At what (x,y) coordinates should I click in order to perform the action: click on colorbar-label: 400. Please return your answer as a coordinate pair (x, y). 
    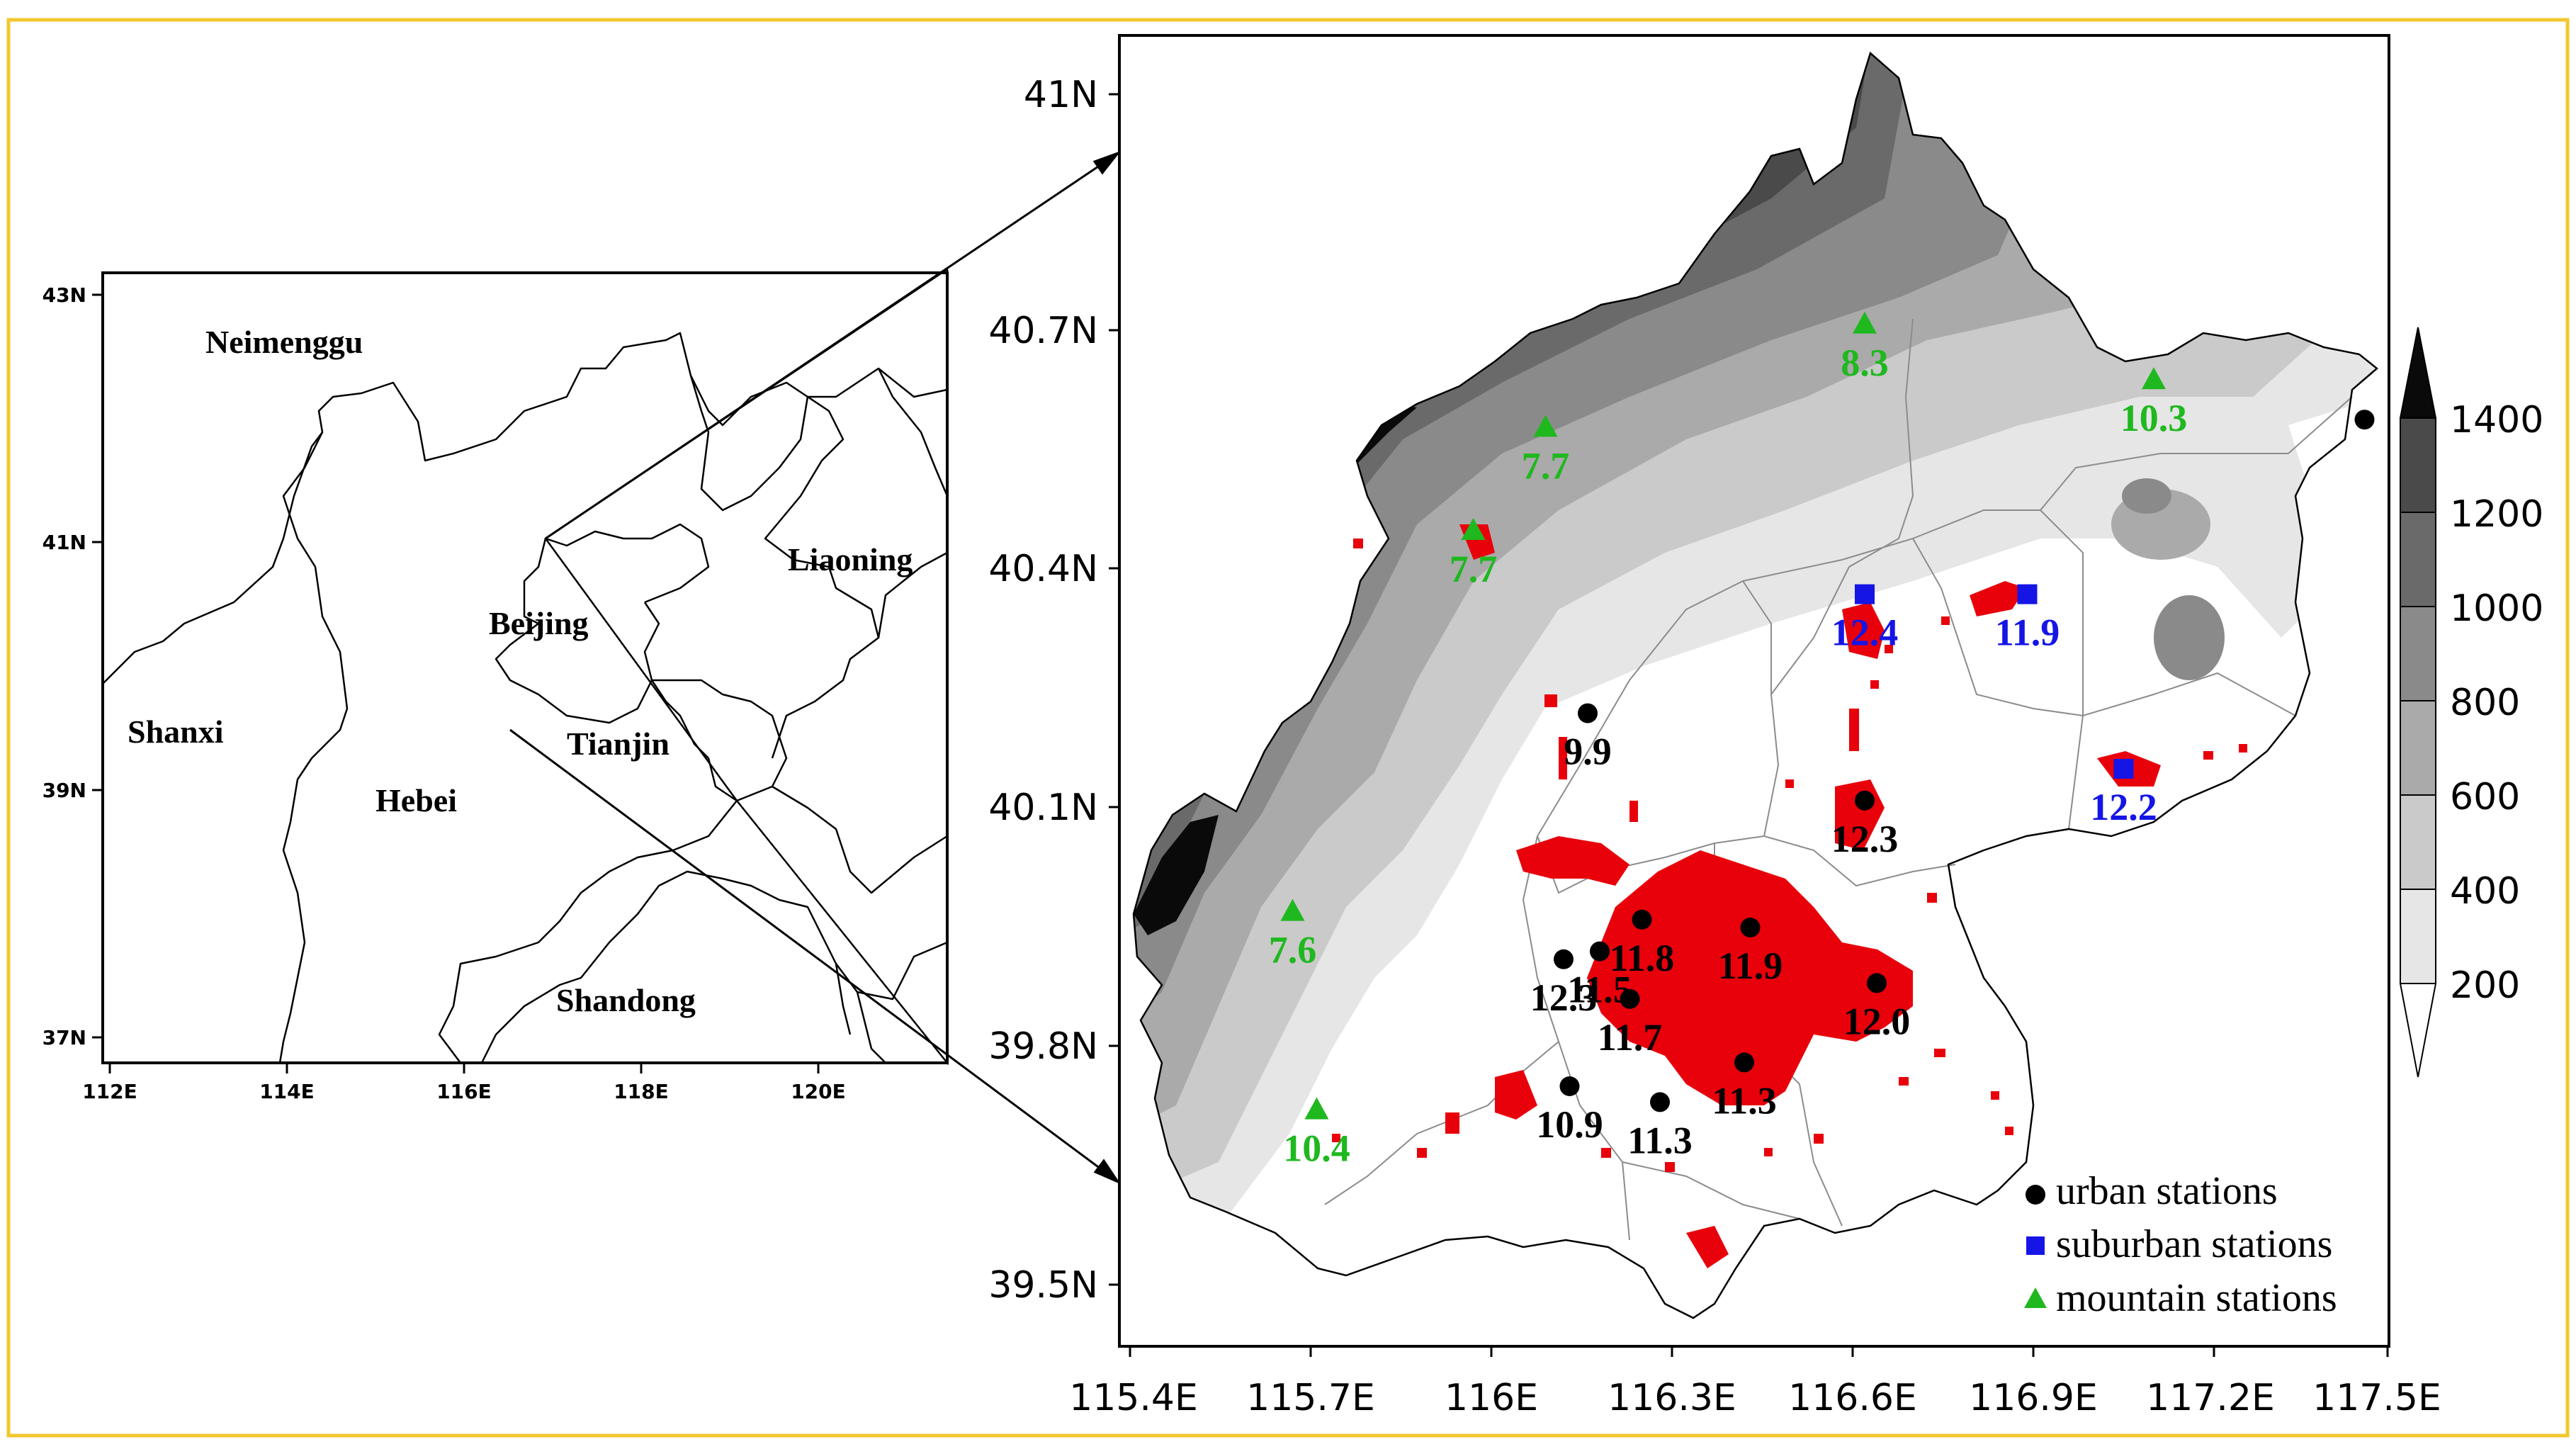
    Looking at the image, I should click on (2485, 891).